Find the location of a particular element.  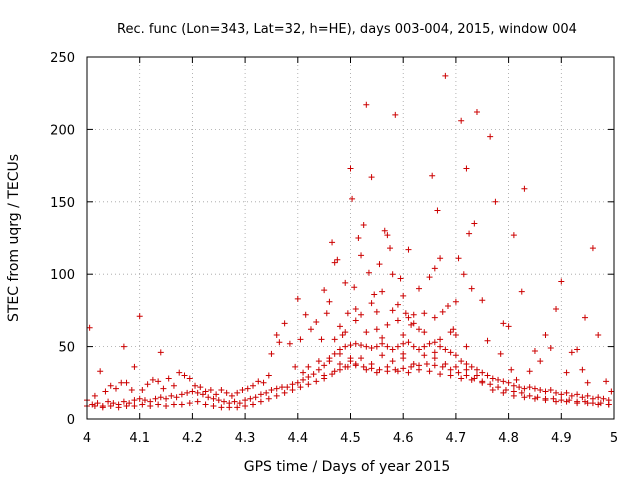

y-axis-label: STEC from uqrg / TECUs is located at coordinates (14, 238).